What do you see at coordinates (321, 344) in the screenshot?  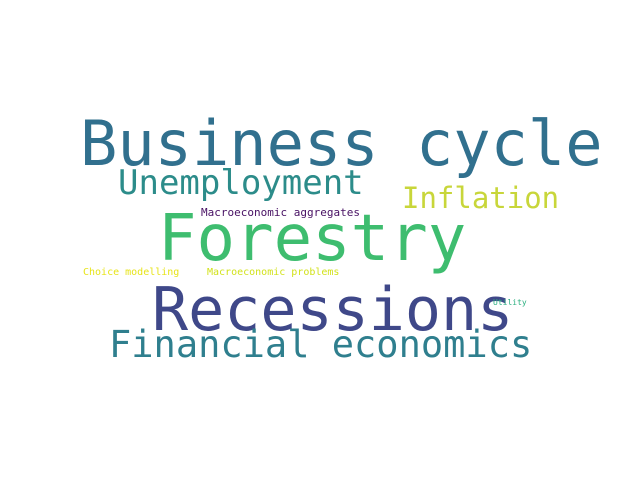 I see `word-financial-economics: Financial economics` at bounding box center [321, 344].